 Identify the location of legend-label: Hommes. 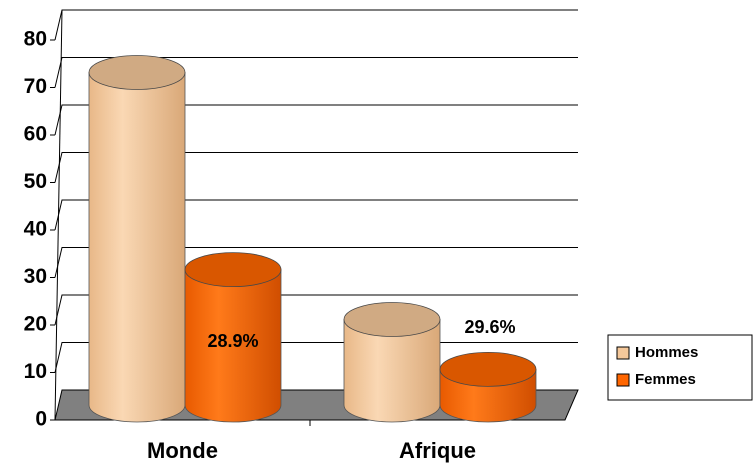
(666, 352).